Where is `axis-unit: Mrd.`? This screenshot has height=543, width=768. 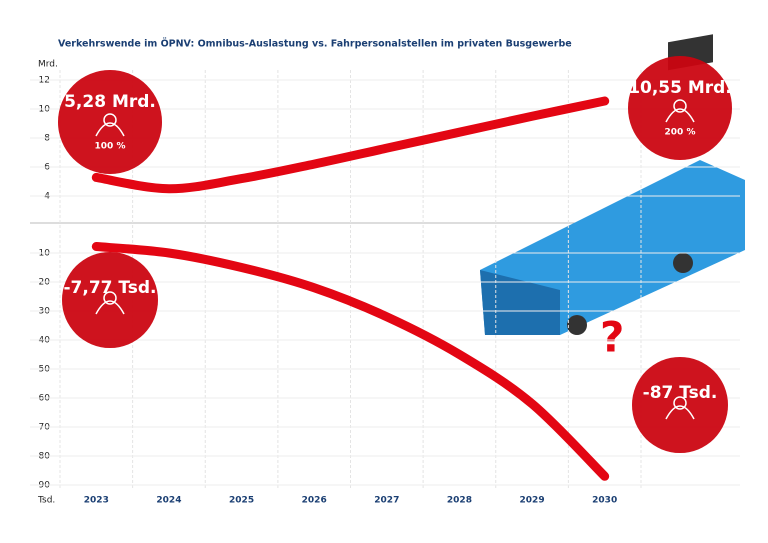
axis-unit: Mrd. is located at coordinates (48, 65).